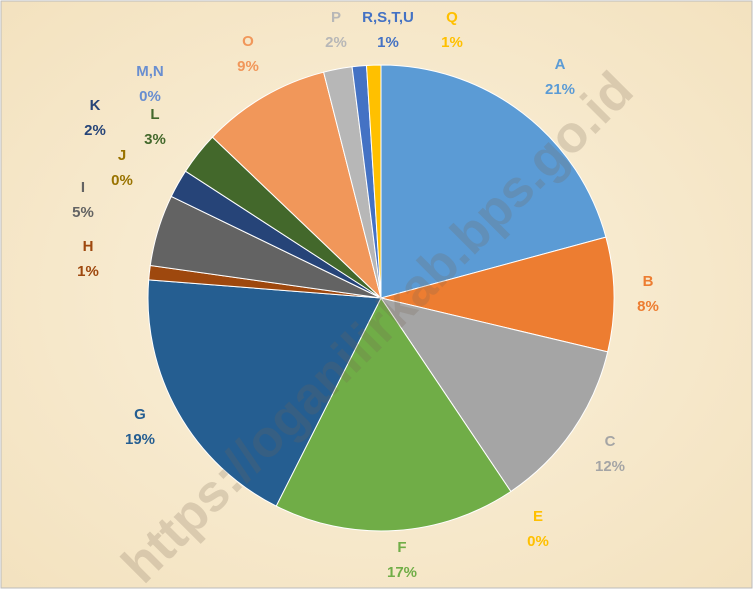 This screenshot has width=753, height=589. Describe the element at coordinates (648, 281) in the screenshot. I see `slice-label: B` at that location.